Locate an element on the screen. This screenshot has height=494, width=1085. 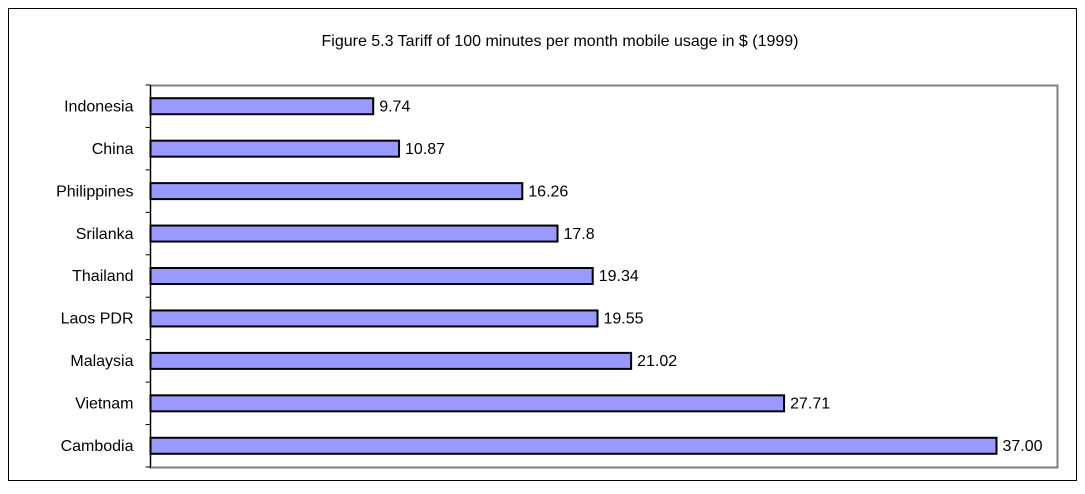
value-label: 19.55 is located at coordinates (624, 319).